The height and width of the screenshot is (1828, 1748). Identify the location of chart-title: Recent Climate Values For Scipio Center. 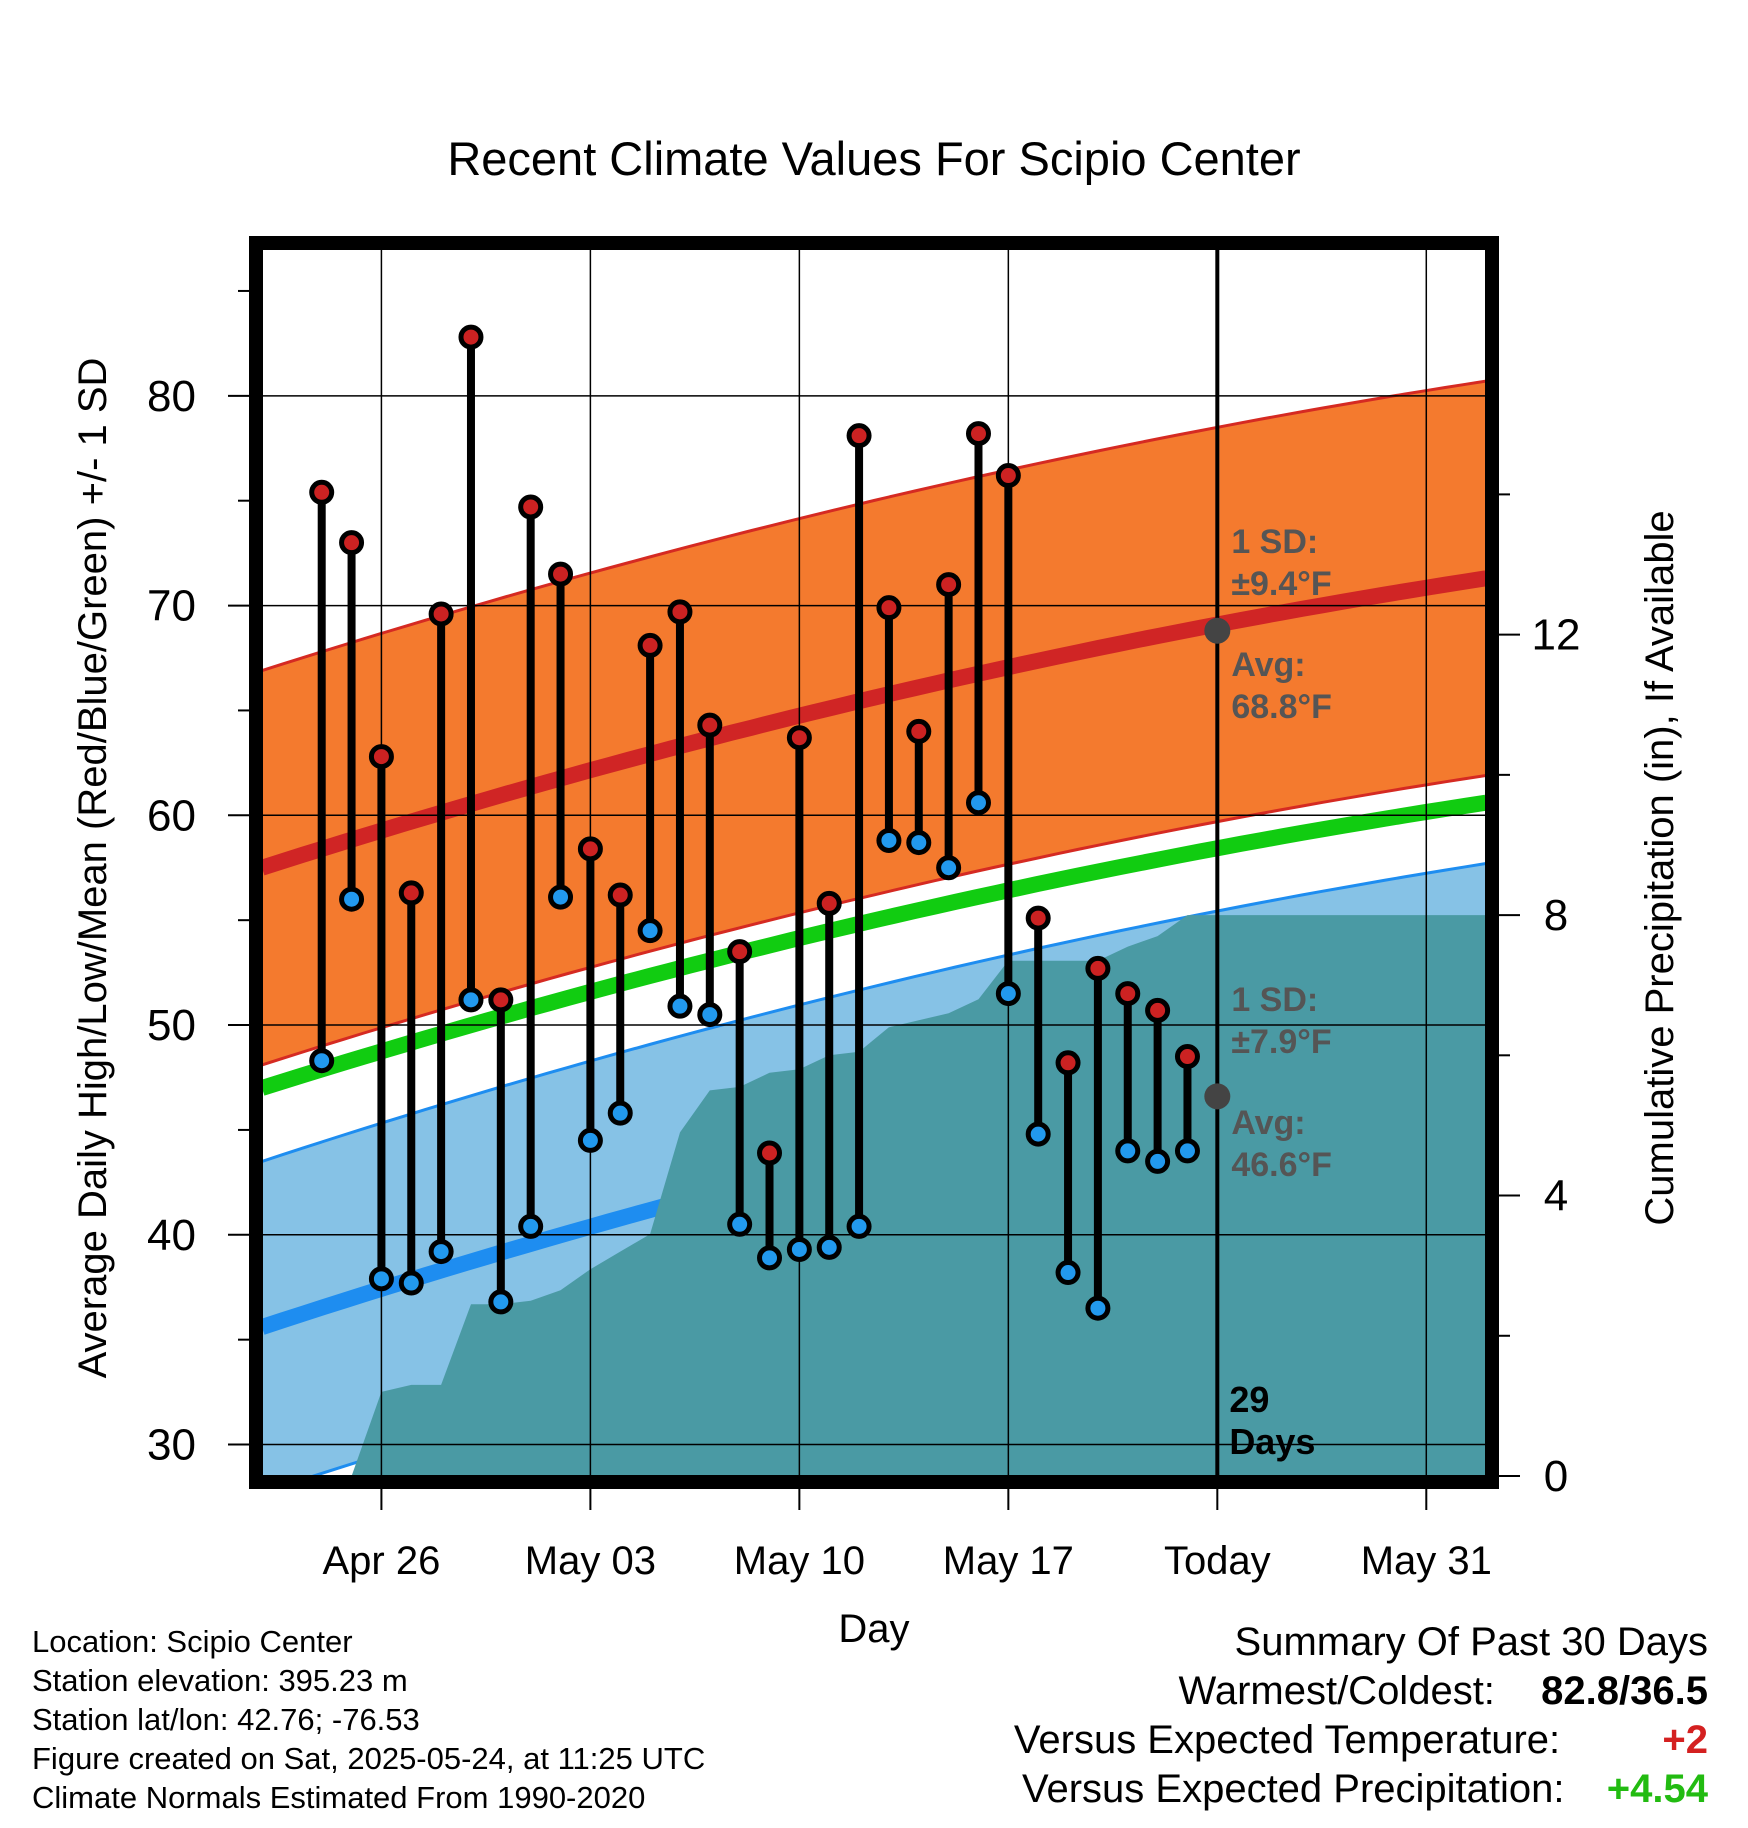
(873, 158).